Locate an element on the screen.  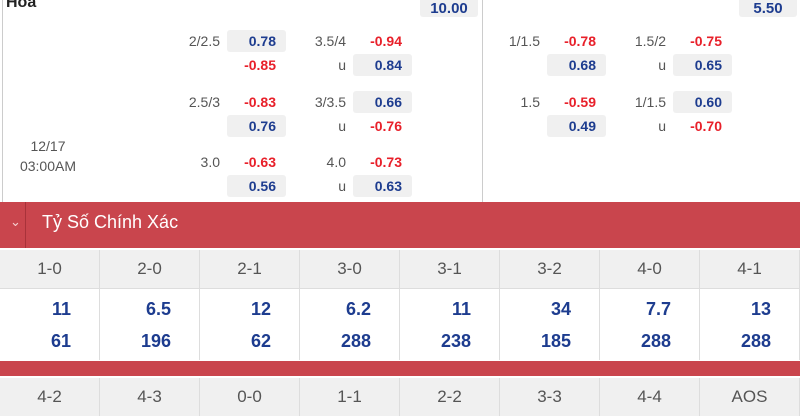
odds-value: 0.65 is located at coordinates (702, 65).